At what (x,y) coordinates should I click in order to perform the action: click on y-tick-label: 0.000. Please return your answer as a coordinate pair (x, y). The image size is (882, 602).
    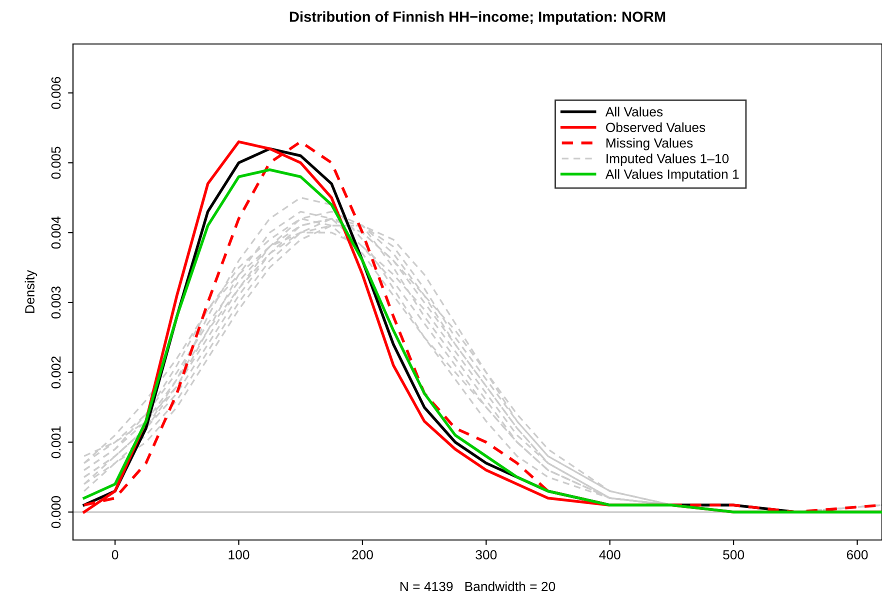
    Looking at the image, I should click on (56, 512).